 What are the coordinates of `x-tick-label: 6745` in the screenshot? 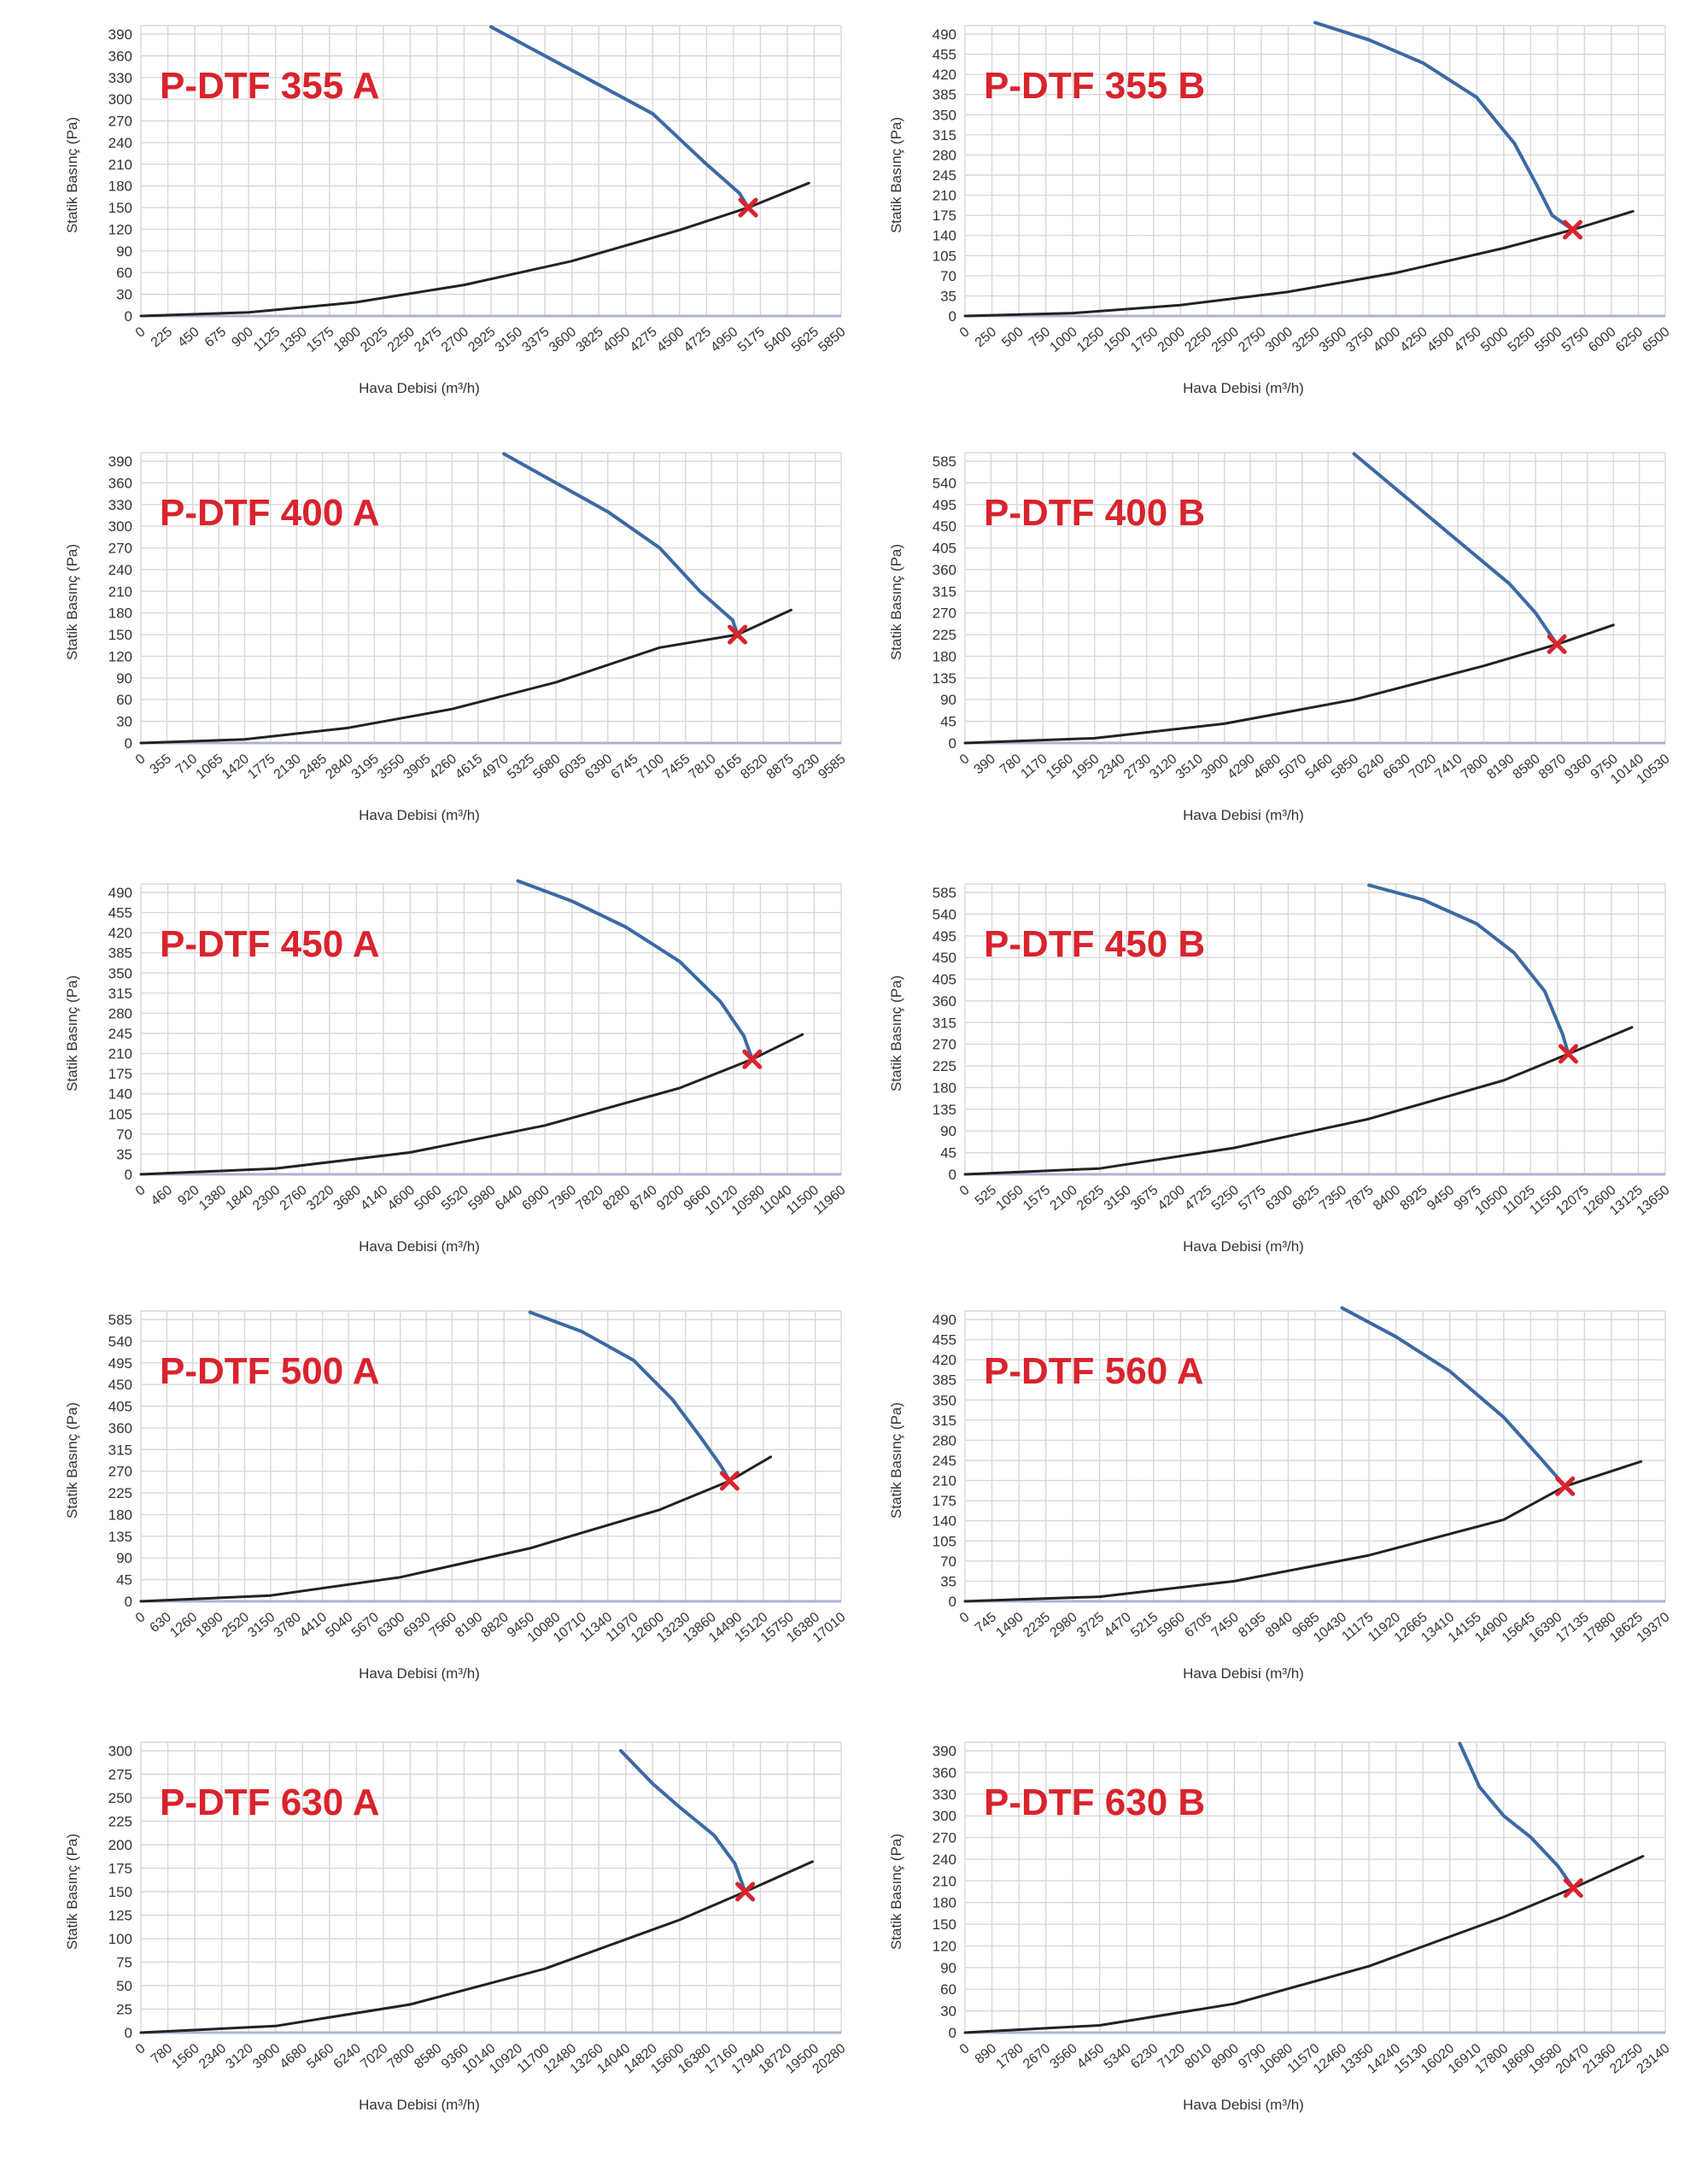 It's located at (624, 767).